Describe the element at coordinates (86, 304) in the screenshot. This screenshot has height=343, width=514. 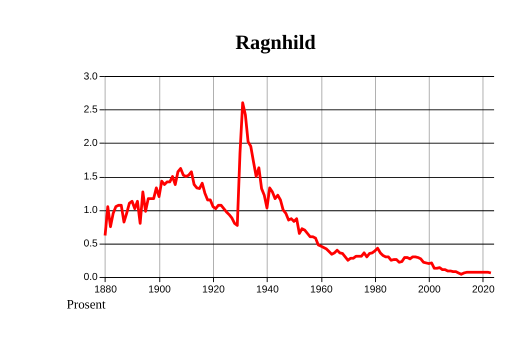
I see `y-axis-title: Prosent` at that location.